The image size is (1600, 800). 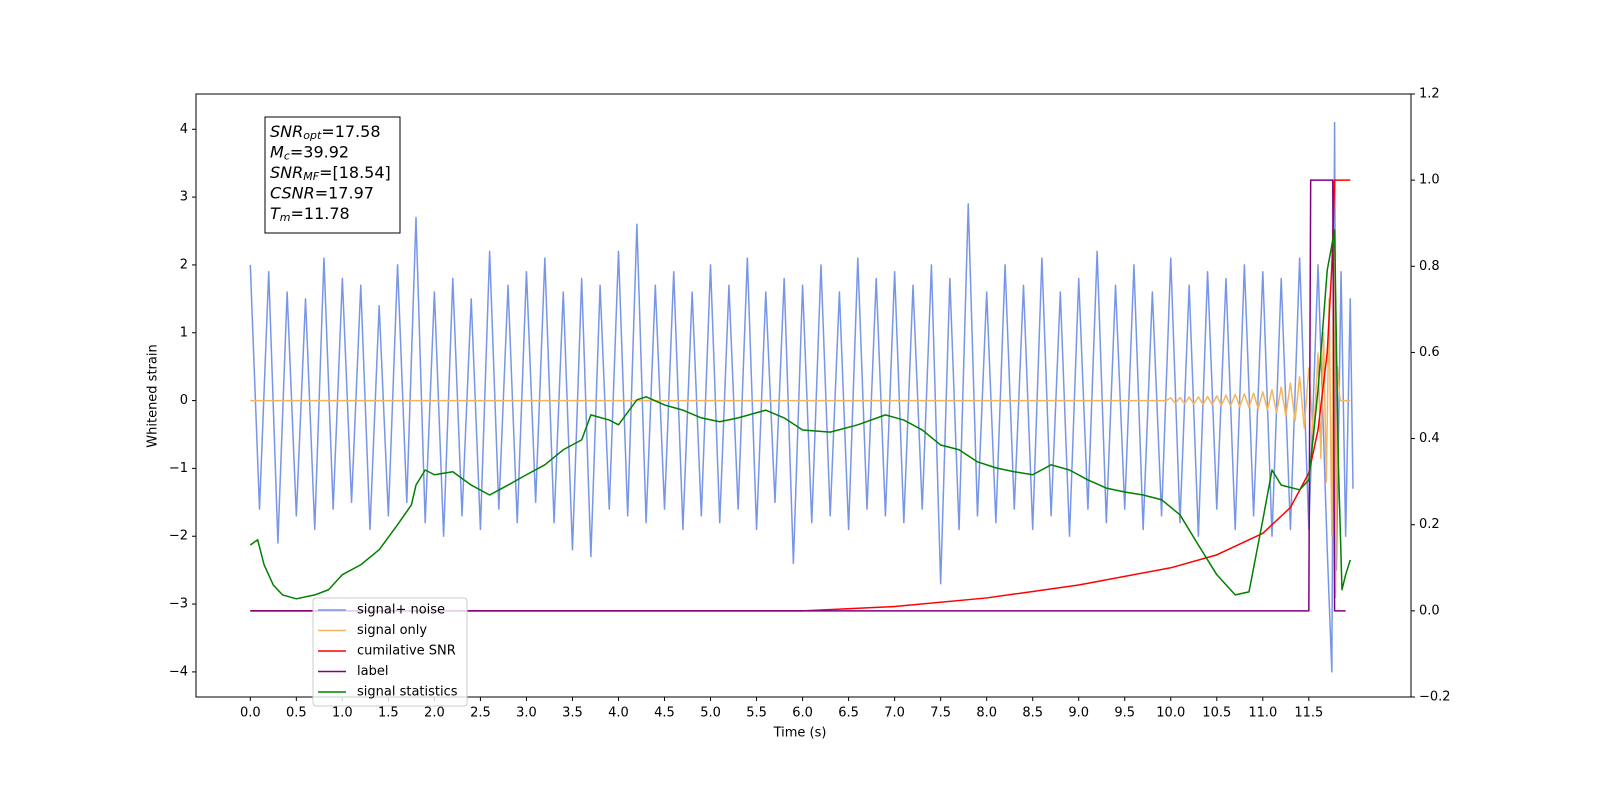 What do you see at coordinates (287, 156) in the screenshot?
I see `annotation-subscript: c` at bounding box center [287, 156].